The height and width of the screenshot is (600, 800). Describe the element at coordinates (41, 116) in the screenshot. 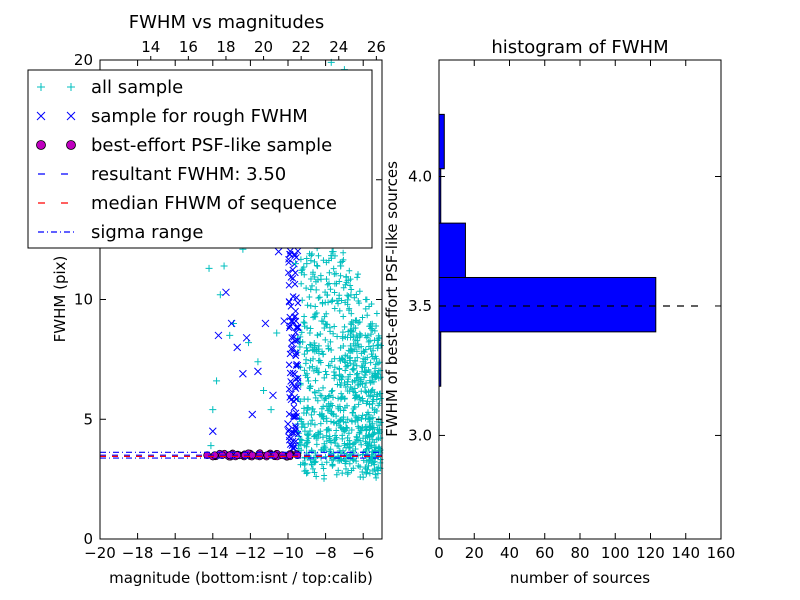

I see `legend-cross-icon` at that location.